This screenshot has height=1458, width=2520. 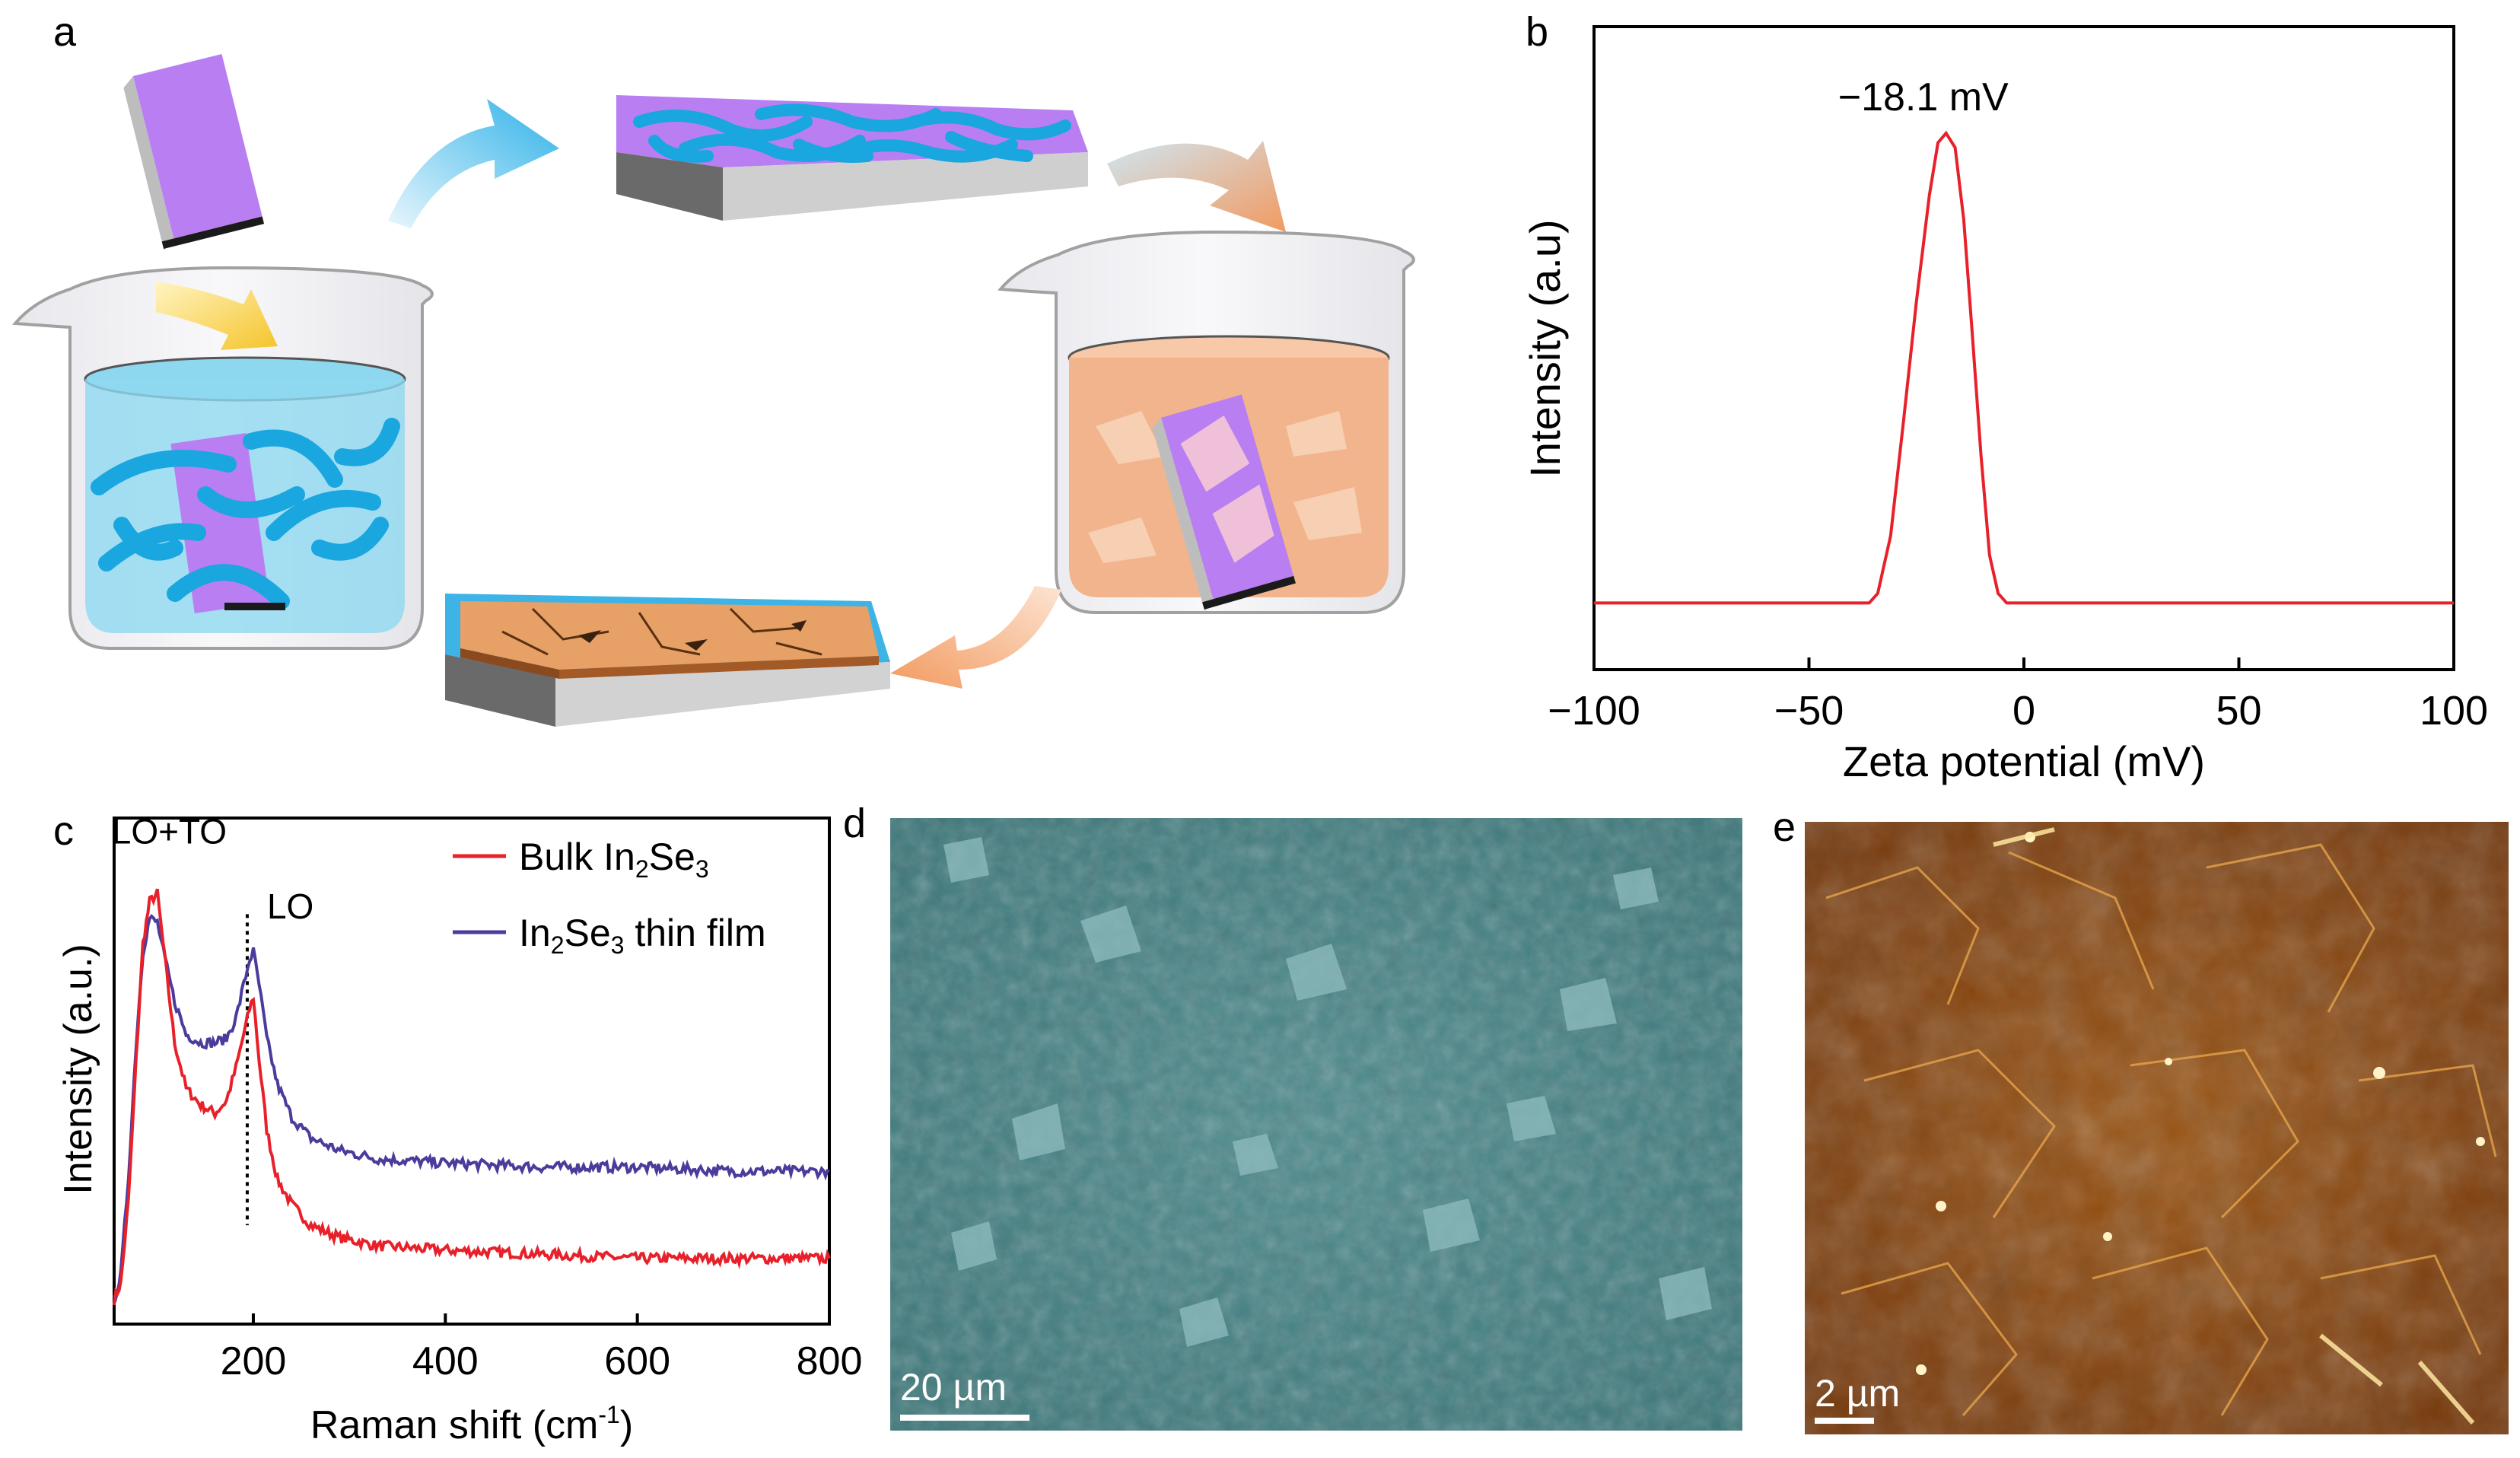 I want to click on e-bright-spots, so click(x=2201, y=1103).